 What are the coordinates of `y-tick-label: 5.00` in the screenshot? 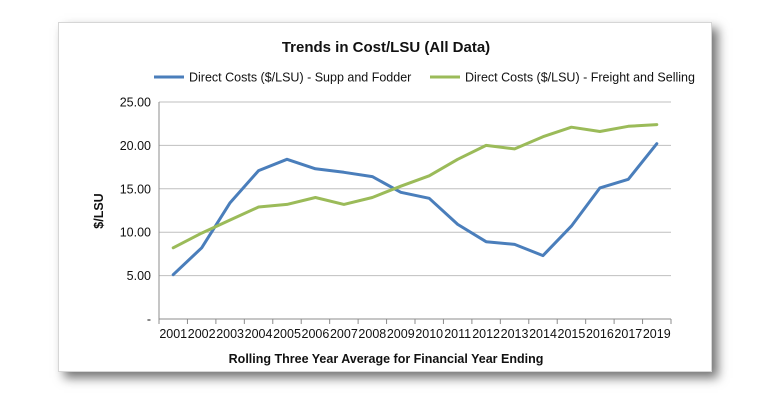 It's located at (139, 276).